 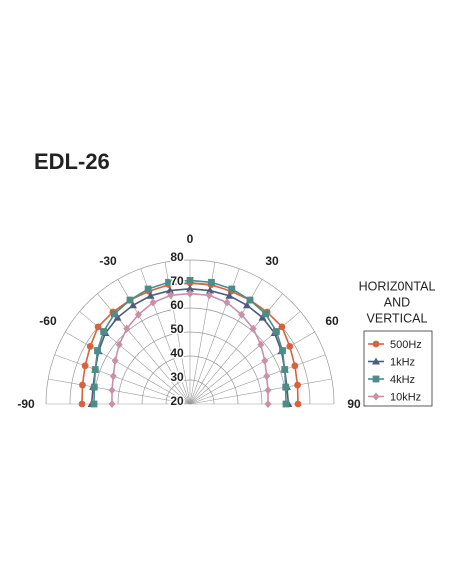 What do you see at coordinates (177, 281) in the screenshot?
I see `r-tick-label: 70` at bounding box center [177, 281].